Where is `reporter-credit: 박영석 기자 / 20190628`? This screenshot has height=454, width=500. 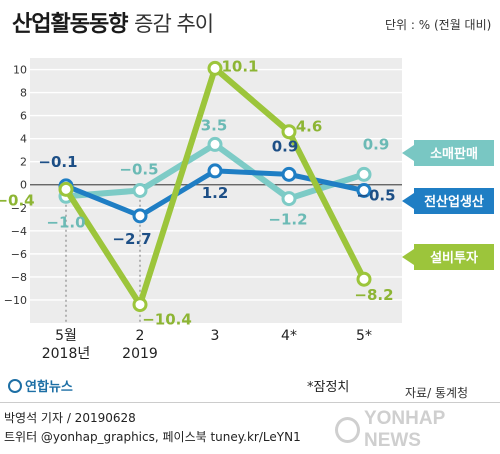
reporter-credit: 박영석 기자 / 20190628 is located at coordinates (70, 418).